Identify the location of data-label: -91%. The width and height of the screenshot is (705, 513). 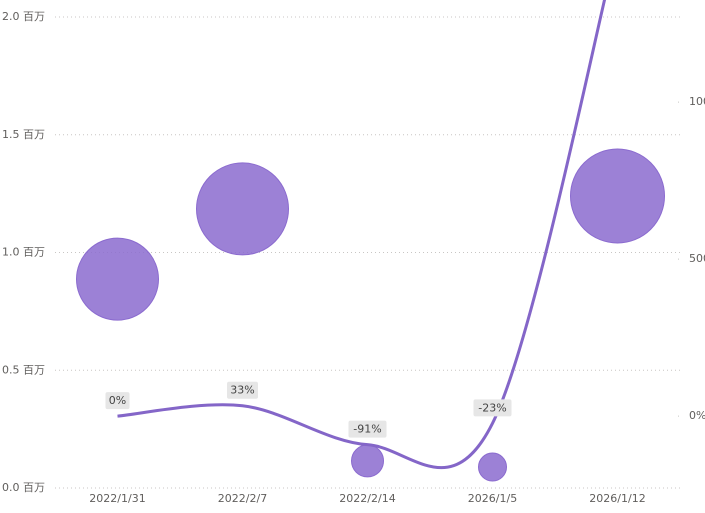
(367, 429).